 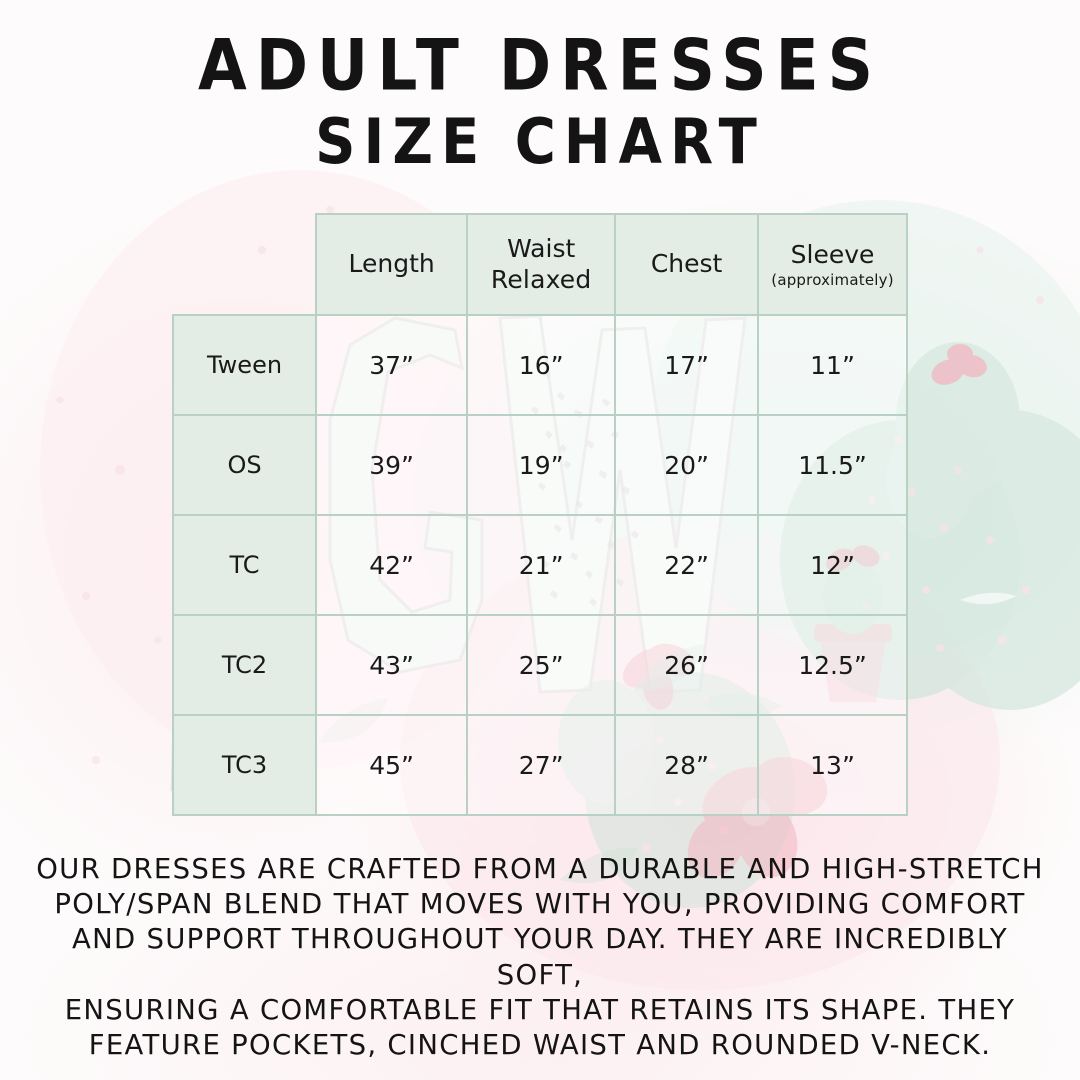 What do you see at coordinates (392, 765) in the screenshot?
I see `cell-tc3-length: 45”` at bounding box center [392, 765].